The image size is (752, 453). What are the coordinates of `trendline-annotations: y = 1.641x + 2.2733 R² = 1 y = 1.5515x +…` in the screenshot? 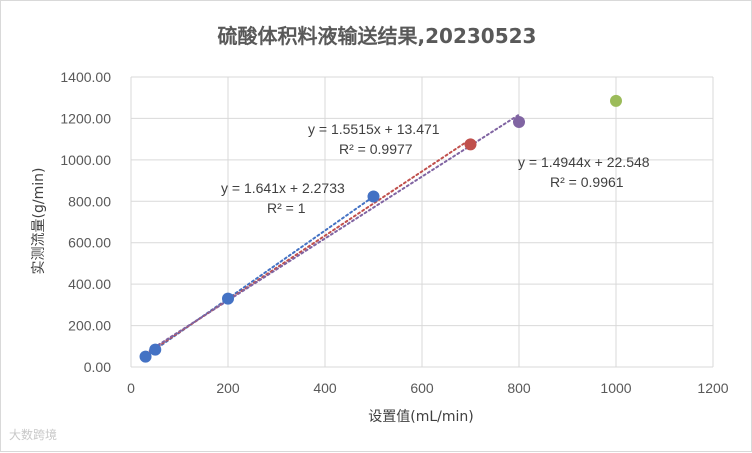 It's located at (435, 168).